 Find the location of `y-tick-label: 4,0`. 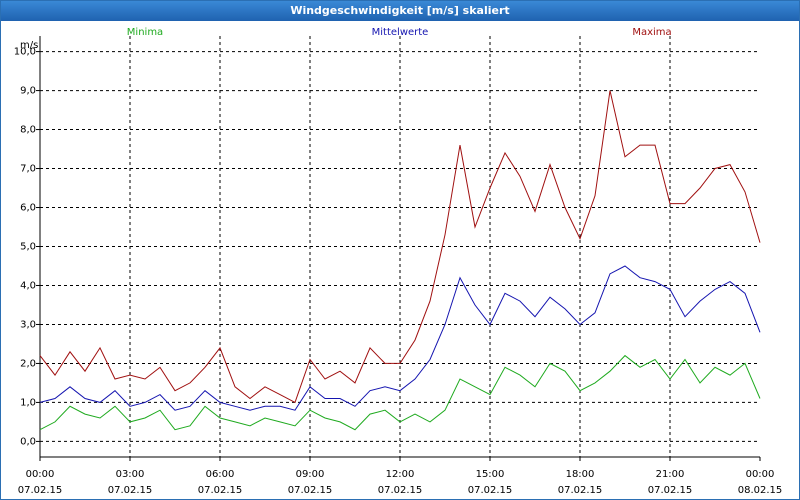

y-tick-label: 4,0 is located at coordinates (28, 285).